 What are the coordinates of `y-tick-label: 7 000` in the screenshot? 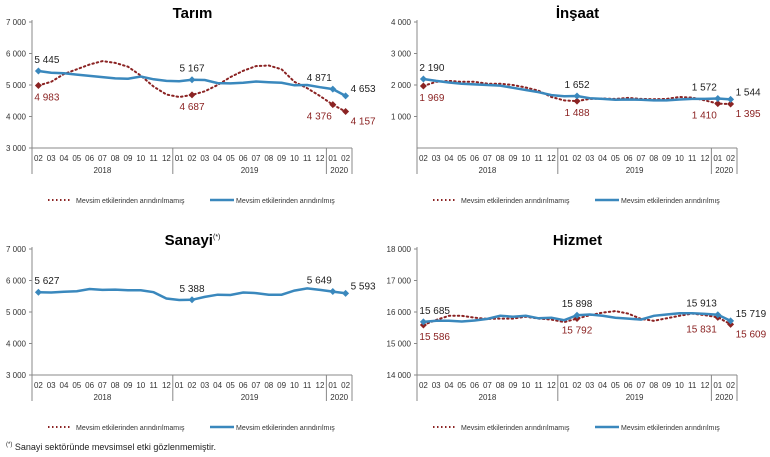 It's located at (16, 249).